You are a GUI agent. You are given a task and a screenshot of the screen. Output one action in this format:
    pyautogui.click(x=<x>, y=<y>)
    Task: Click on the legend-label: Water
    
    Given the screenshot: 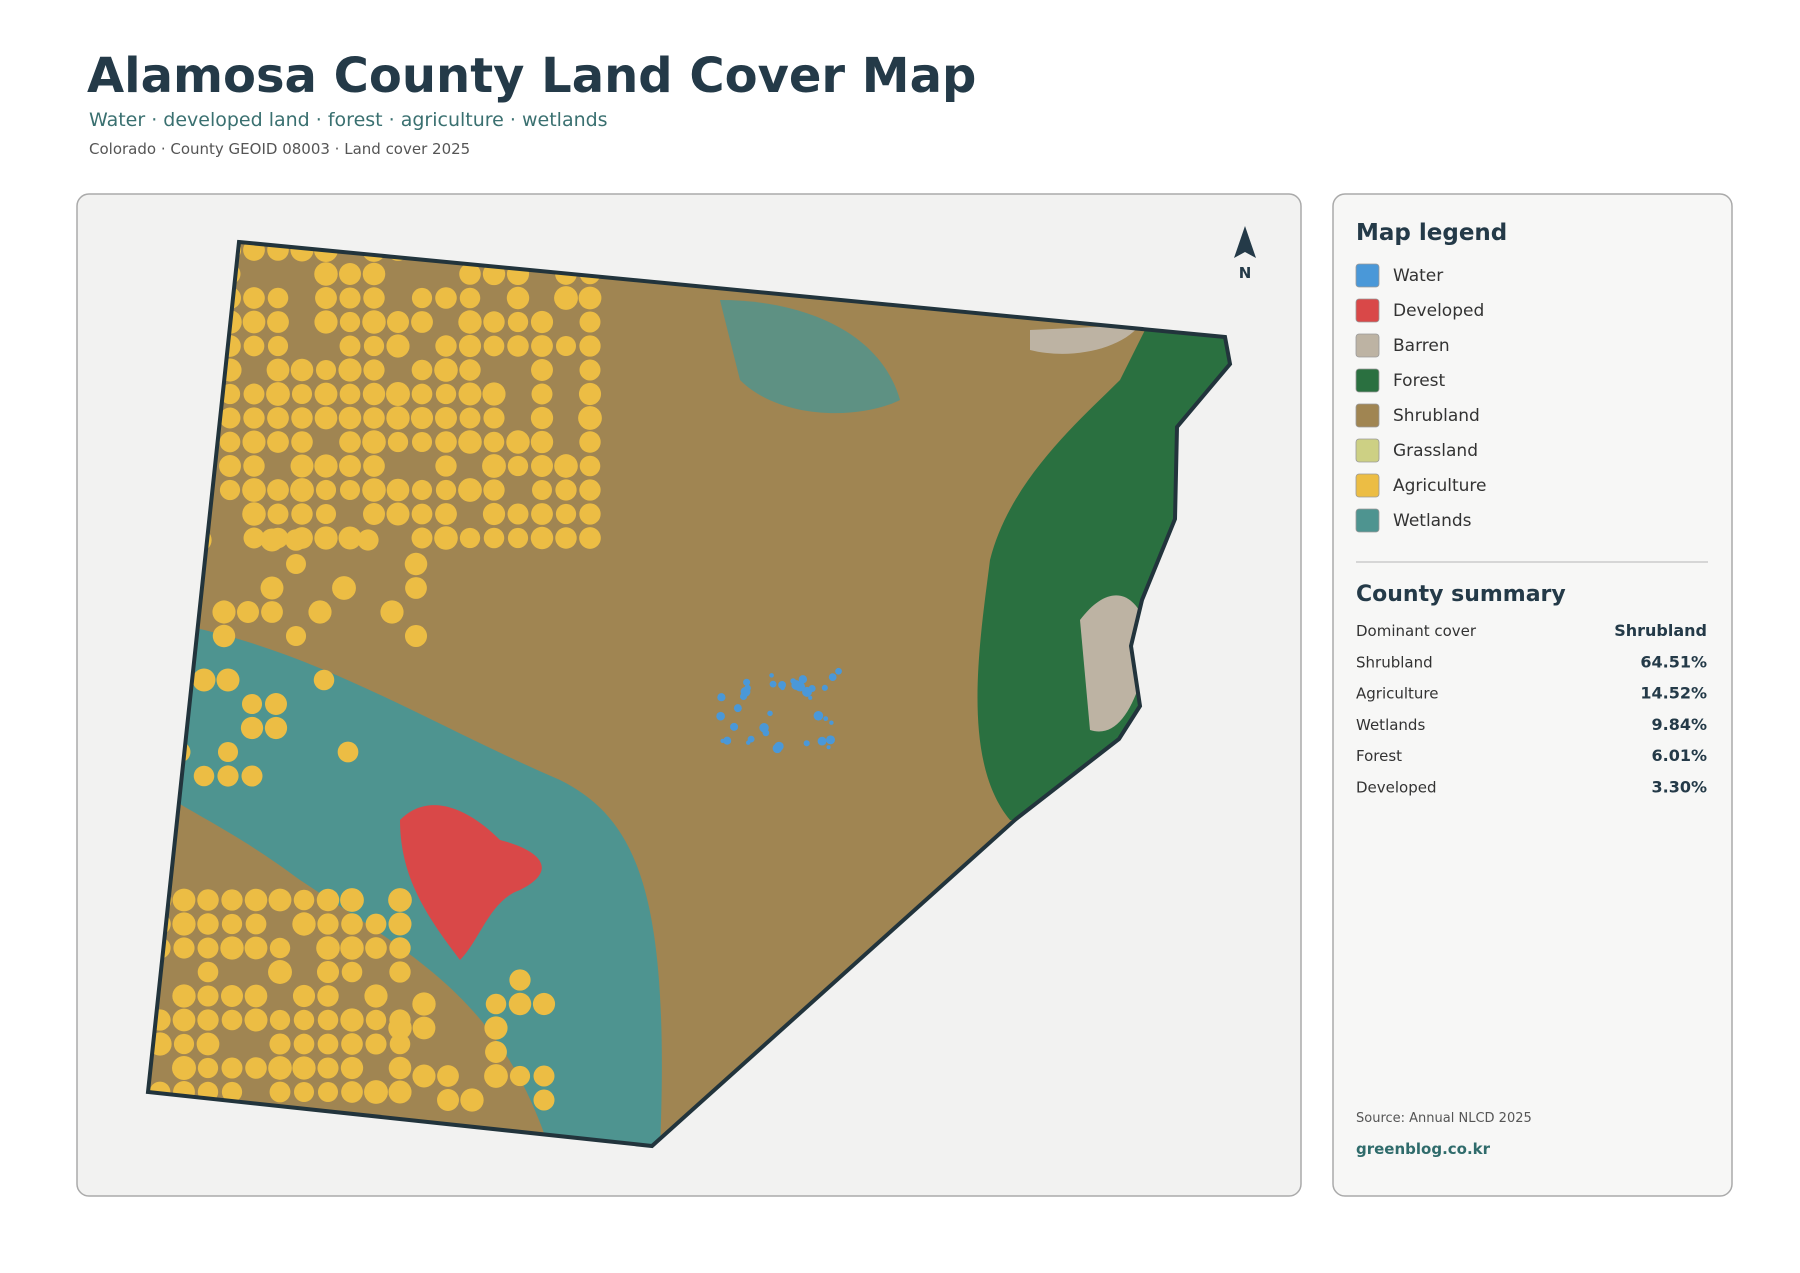 What is the action you would take?
    pyautogui.click(x=1418, y=276)
    